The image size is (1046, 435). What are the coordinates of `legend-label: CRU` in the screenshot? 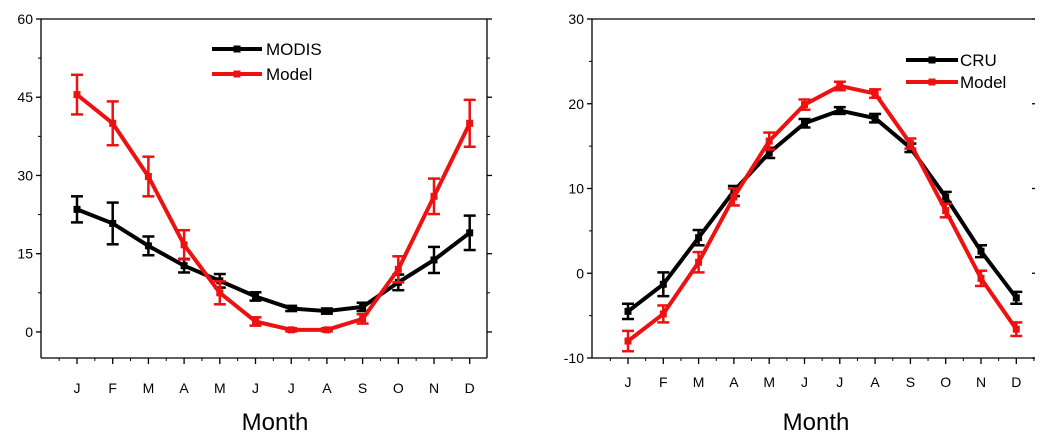 It's located at (978, 60).